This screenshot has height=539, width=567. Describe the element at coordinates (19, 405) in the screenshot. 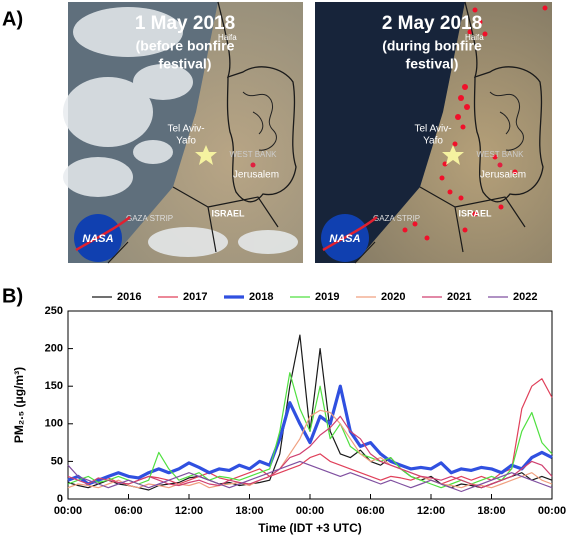

I see `y-axis-label: PM₂.₅ (μg/m³)` at that location.